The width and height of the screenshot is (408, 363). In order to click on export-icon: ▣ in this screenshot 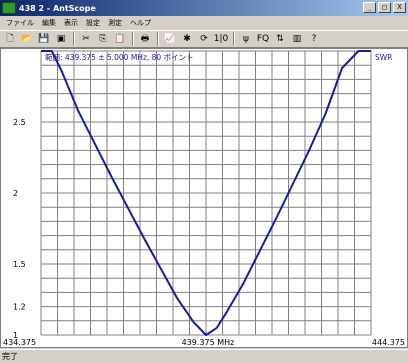, I will do `click(61, 38)`.